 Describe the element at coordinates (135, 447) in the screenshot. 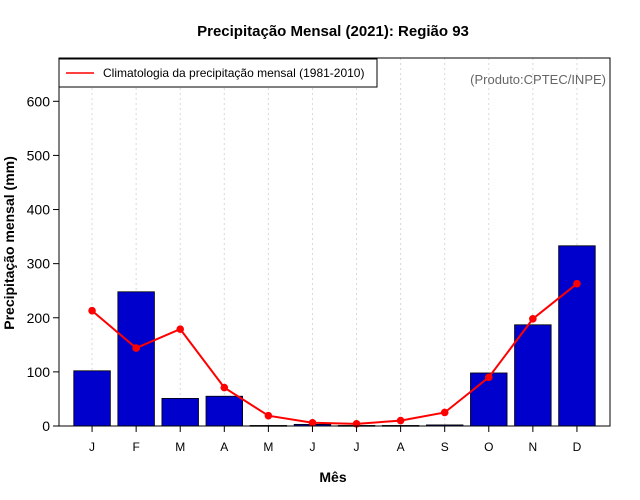

I see `x-tick-label: F` at that location.